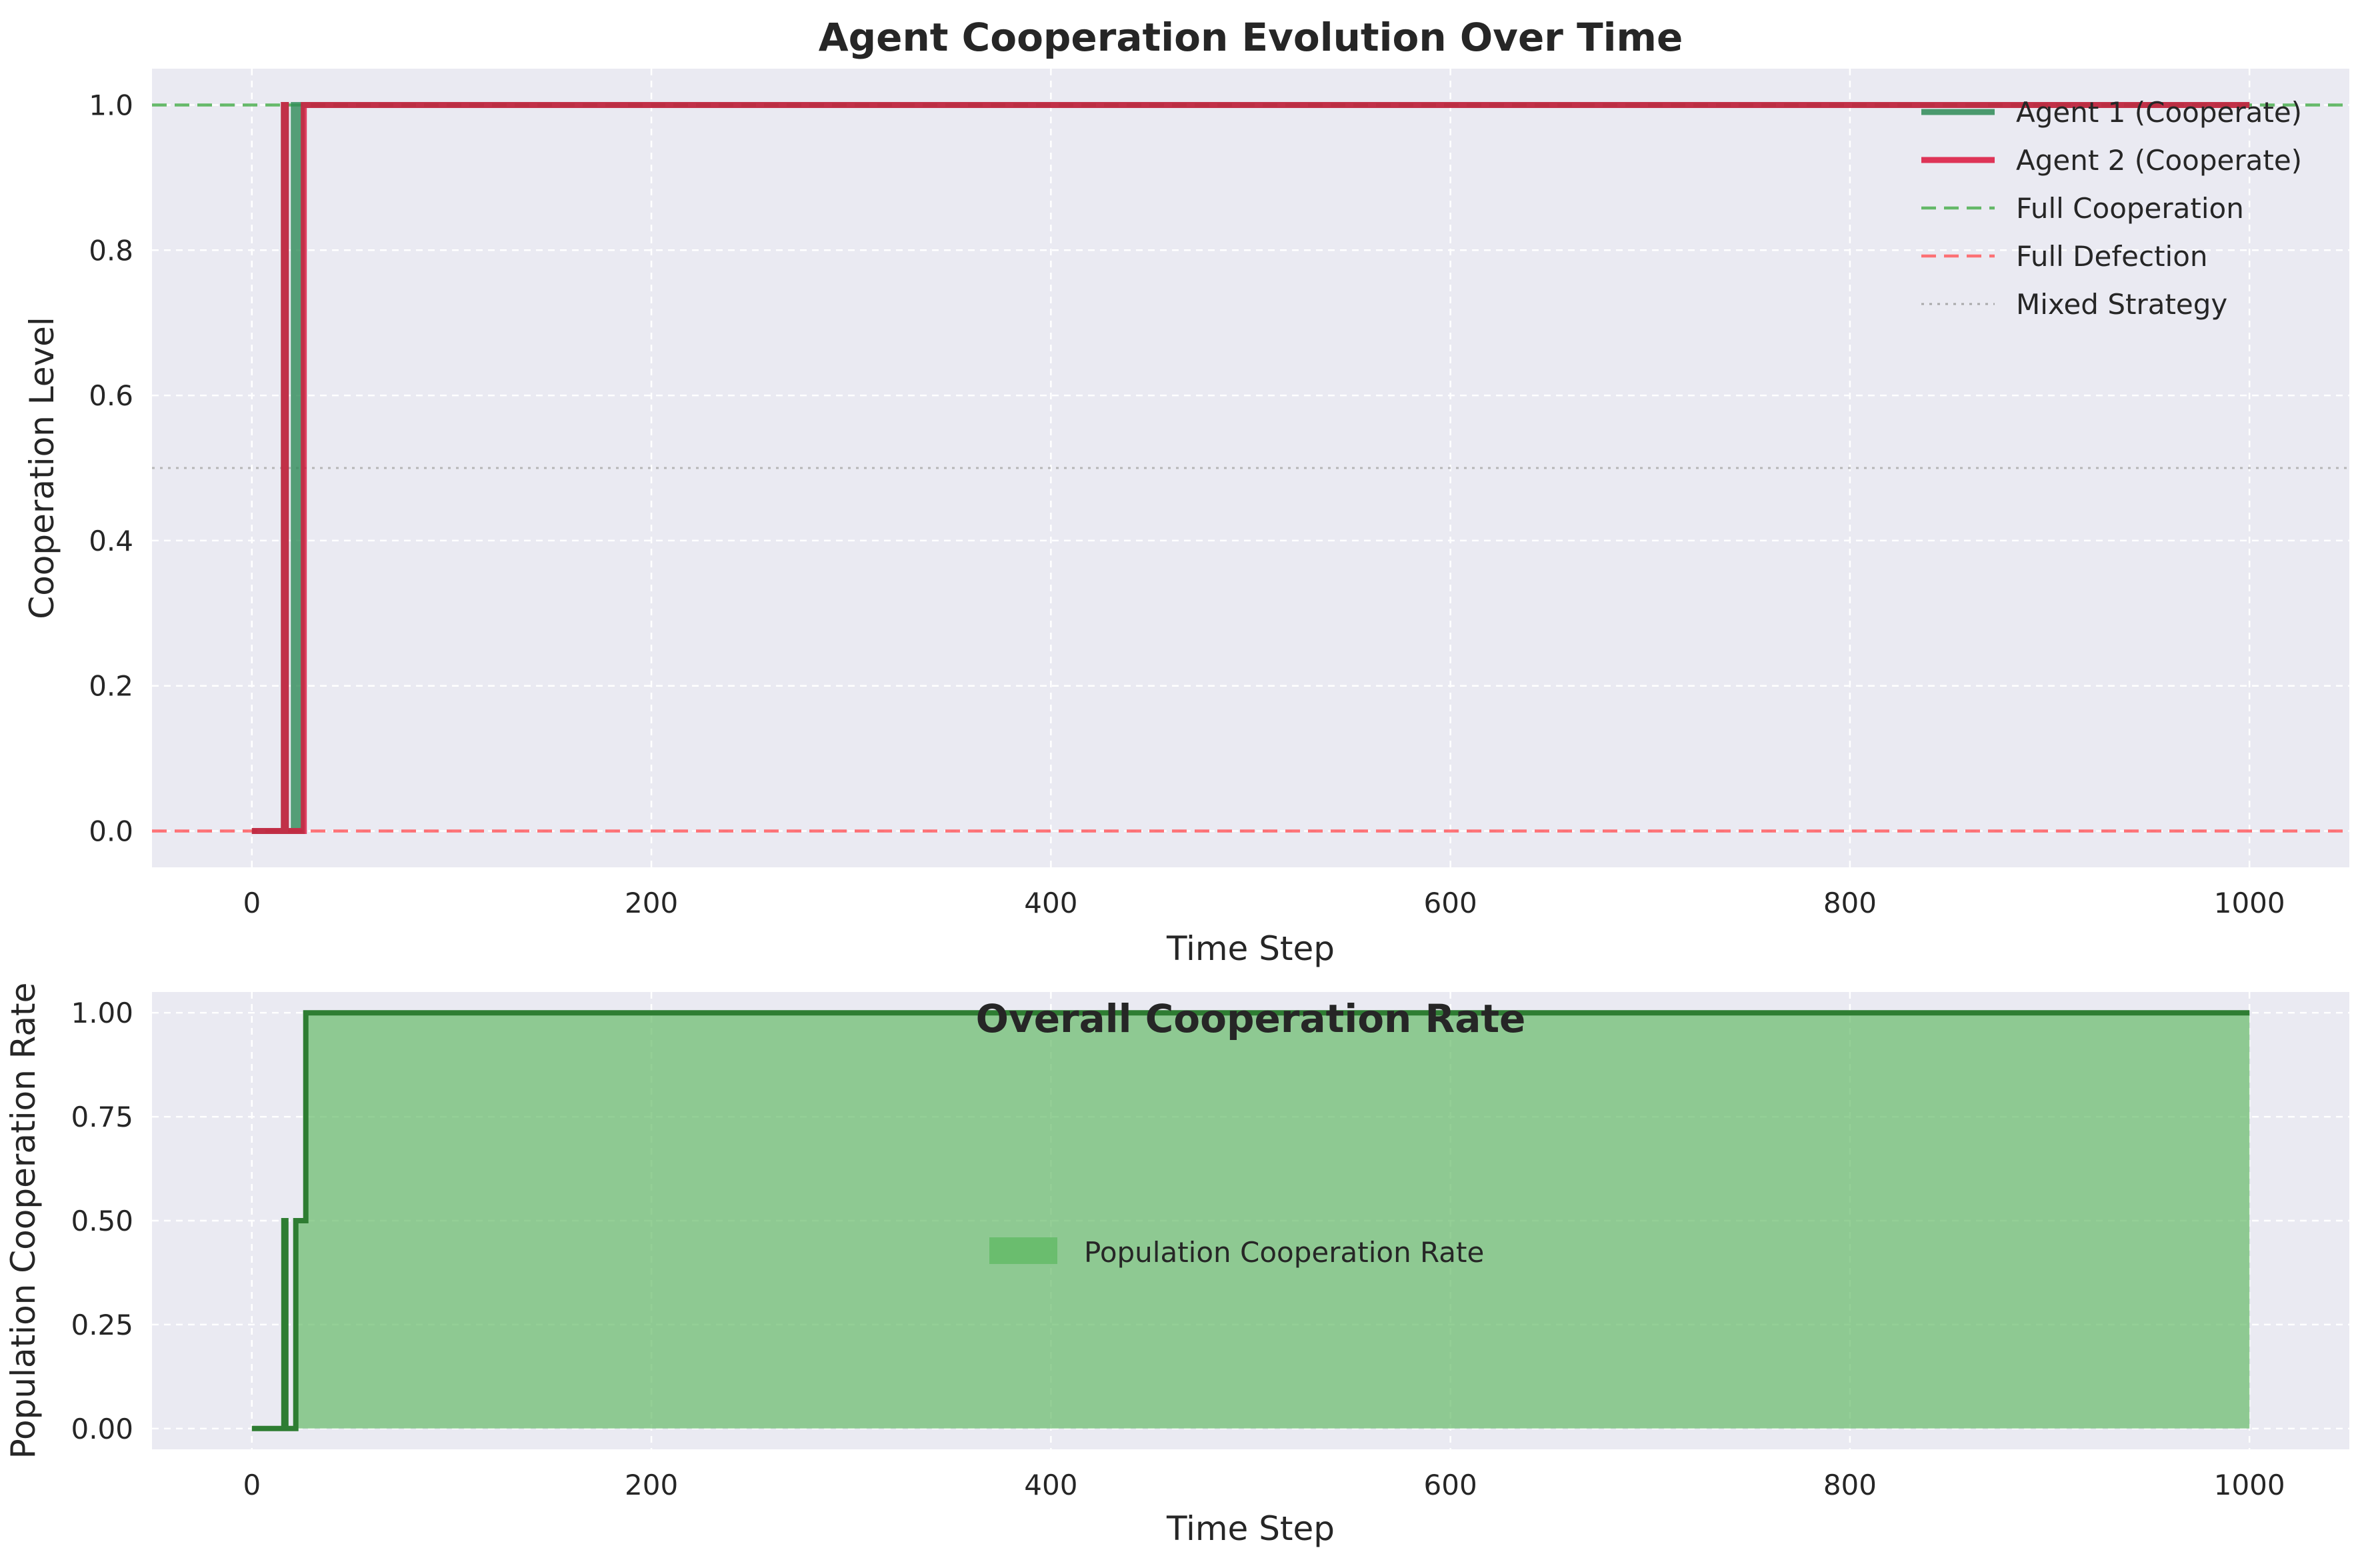  What do you see at coordinates (102, 1117) in the screenshot?
I see `y-tick-label: 0.75` at bounding box center [102, 1117].